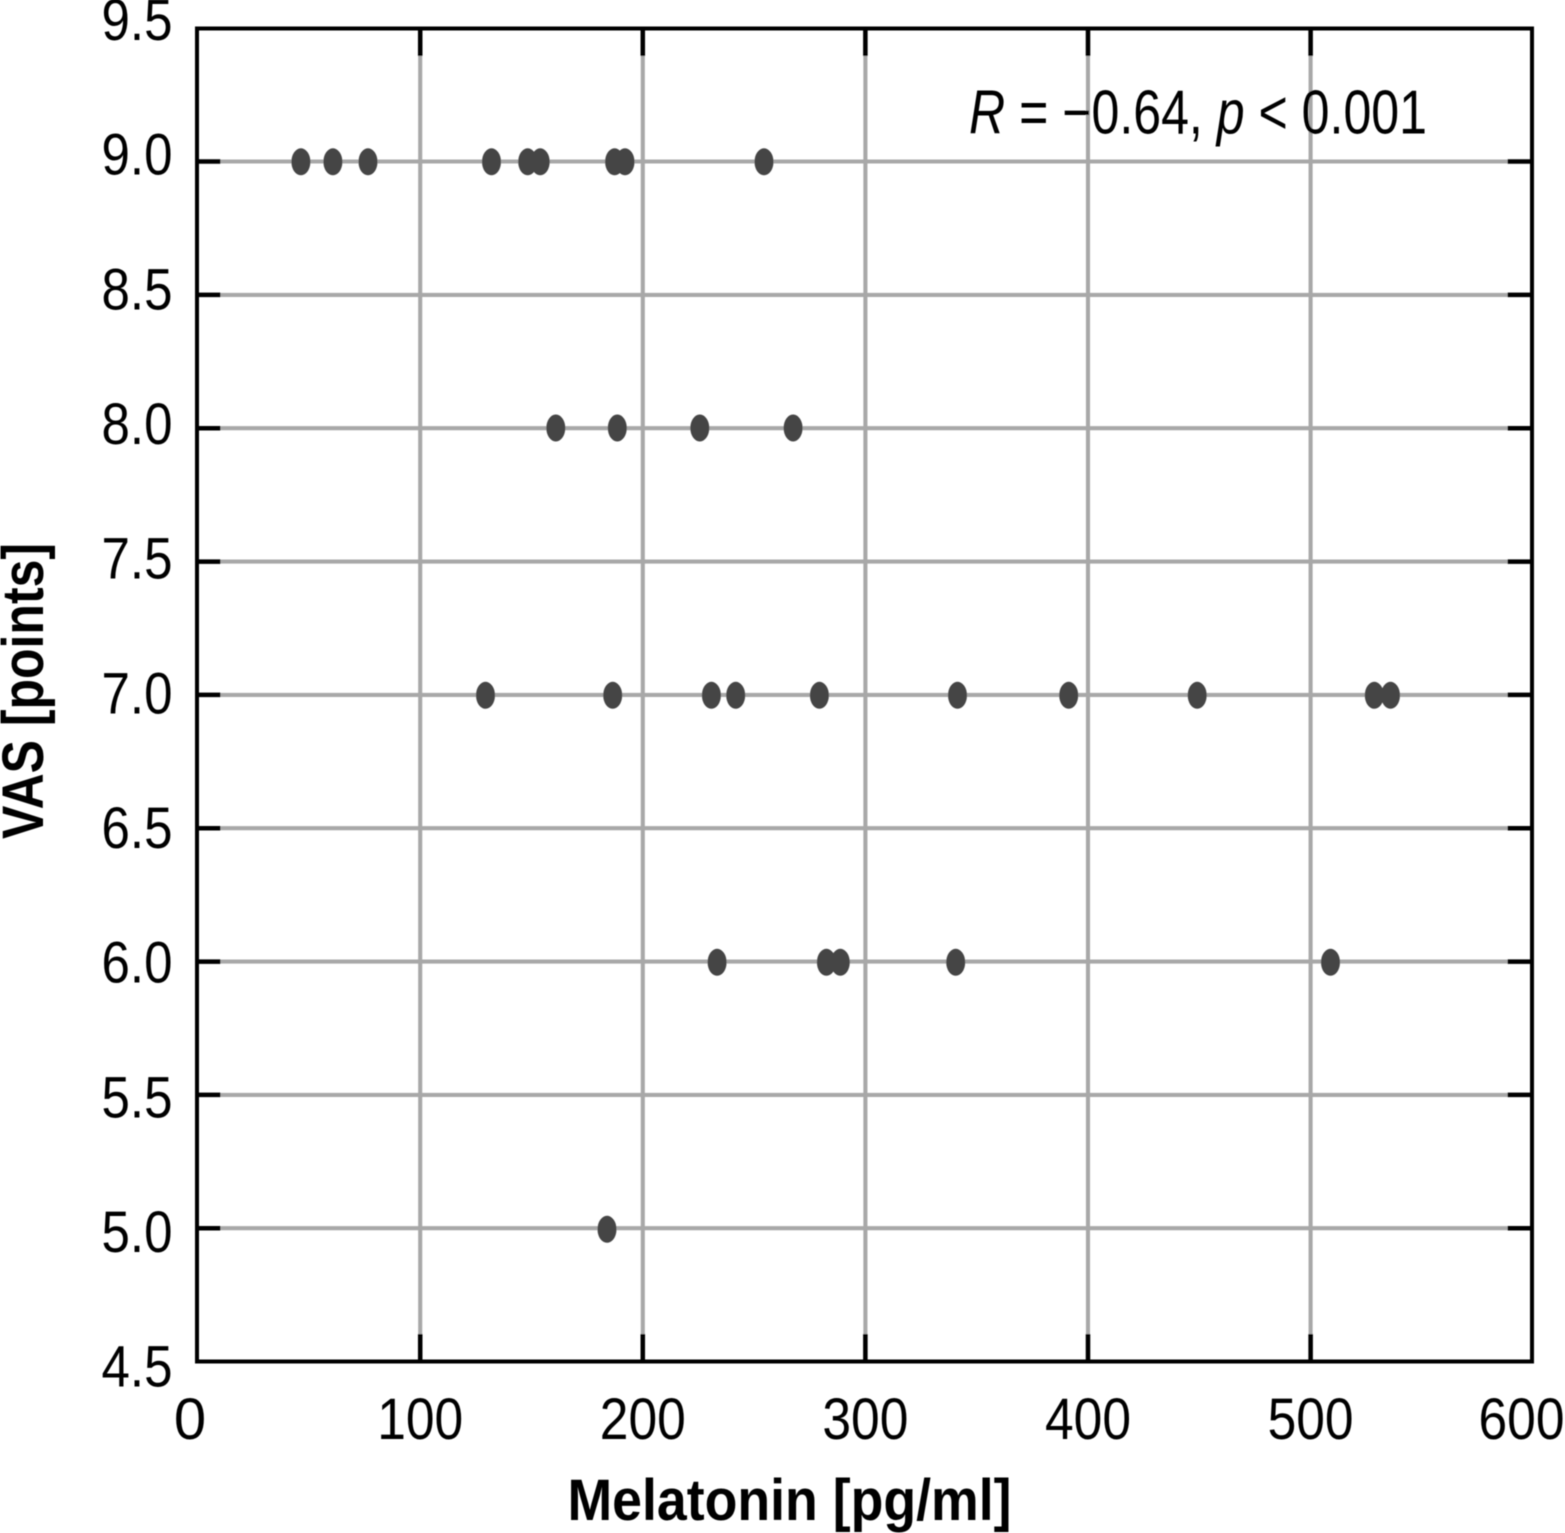  I want to click on svg-text: 7.5, so click(137, 559).